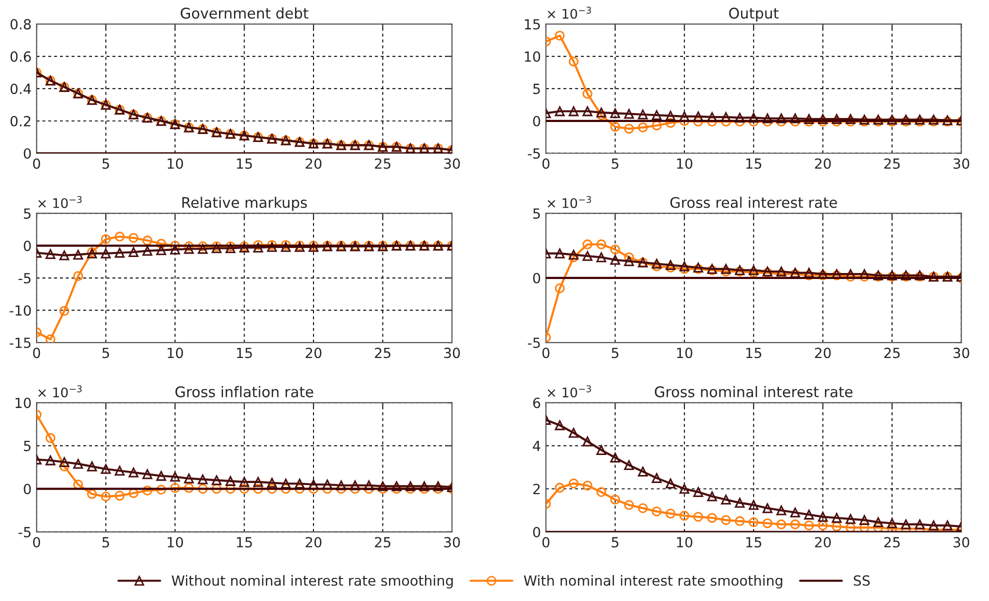  Describe the element at coordinates (754, 15) in the screenshot. I see `chart-title: Output` at that location.